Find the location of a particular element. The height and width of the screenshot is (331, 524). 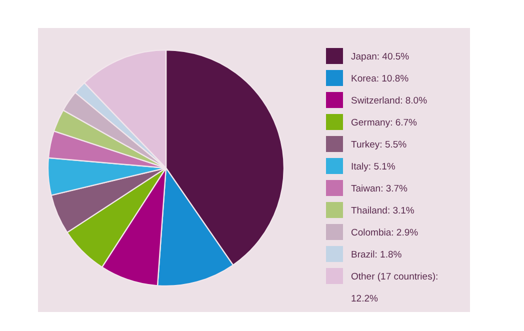

legend-label: Other (17 countries): 12.2% is located at coordinates (394, 288).